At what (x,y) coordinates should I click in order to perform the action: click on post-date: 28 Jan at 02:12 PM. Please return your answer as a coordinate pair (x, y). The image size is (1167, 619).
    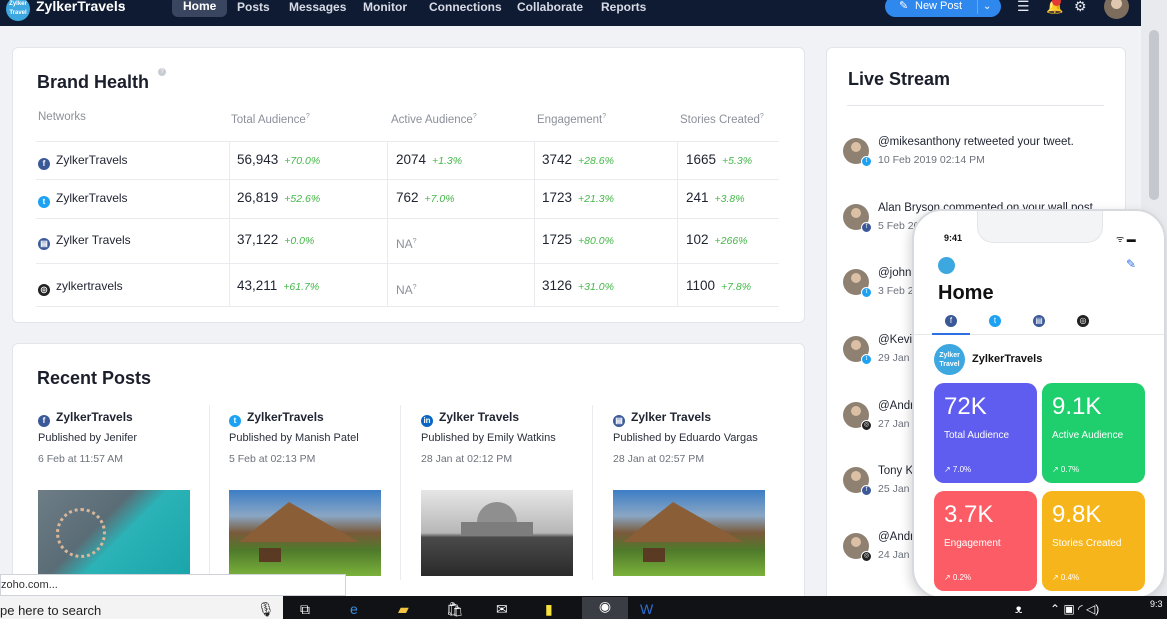
    Looking at the image, I should click on (467, 459).